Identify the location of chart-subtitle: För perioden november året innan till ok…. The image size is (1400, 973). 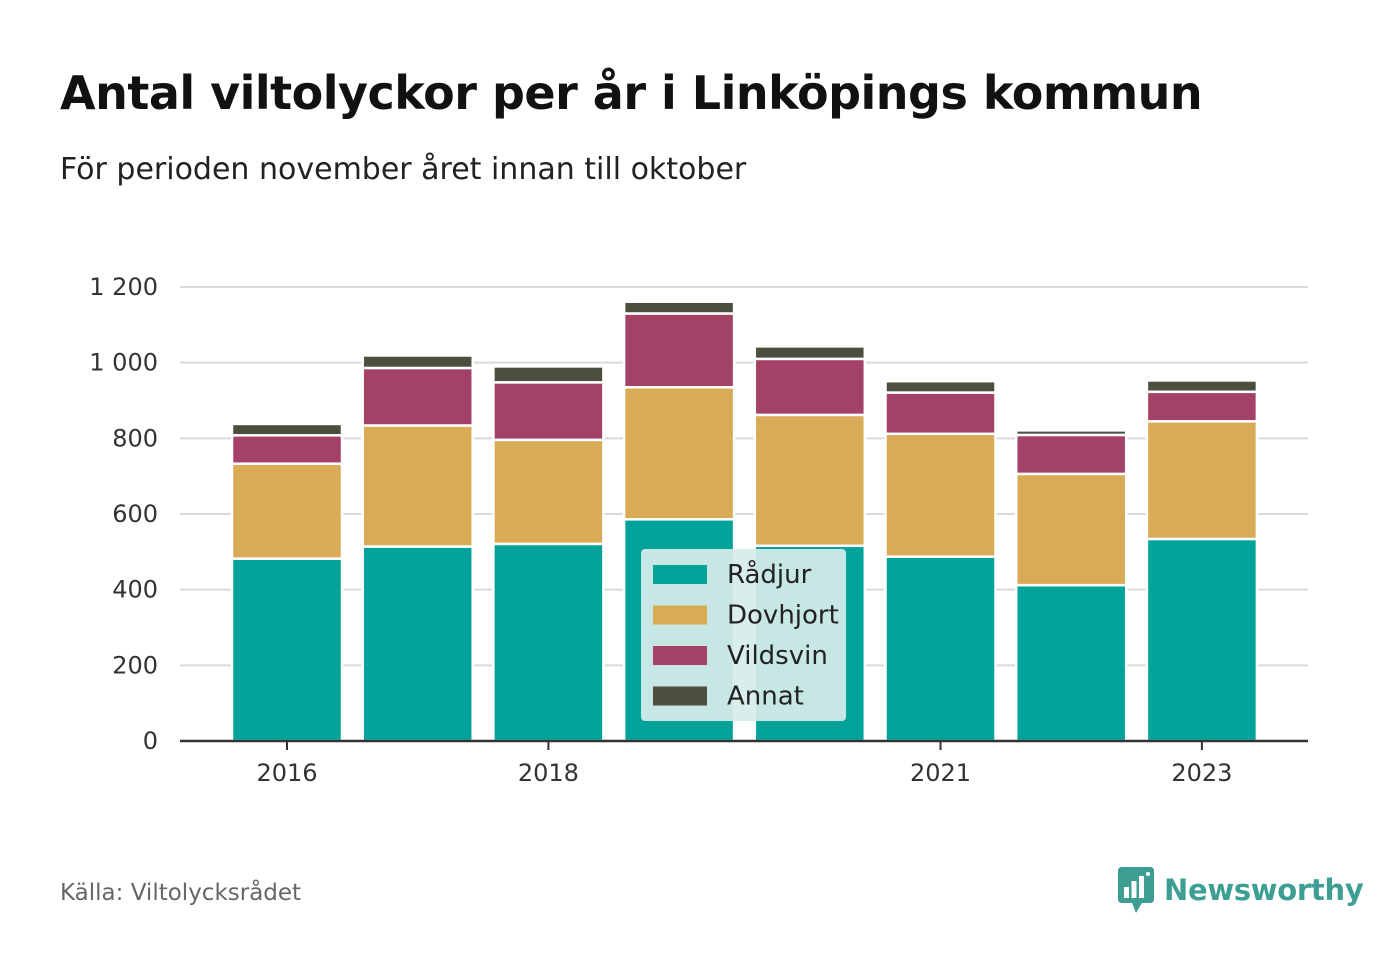
(403, 169).